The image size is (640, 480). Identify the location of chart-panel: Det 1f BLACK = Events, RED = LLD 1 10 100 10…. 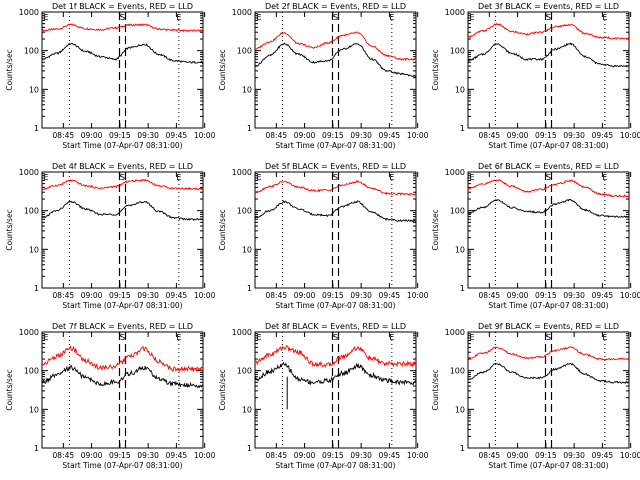
(110, 76).